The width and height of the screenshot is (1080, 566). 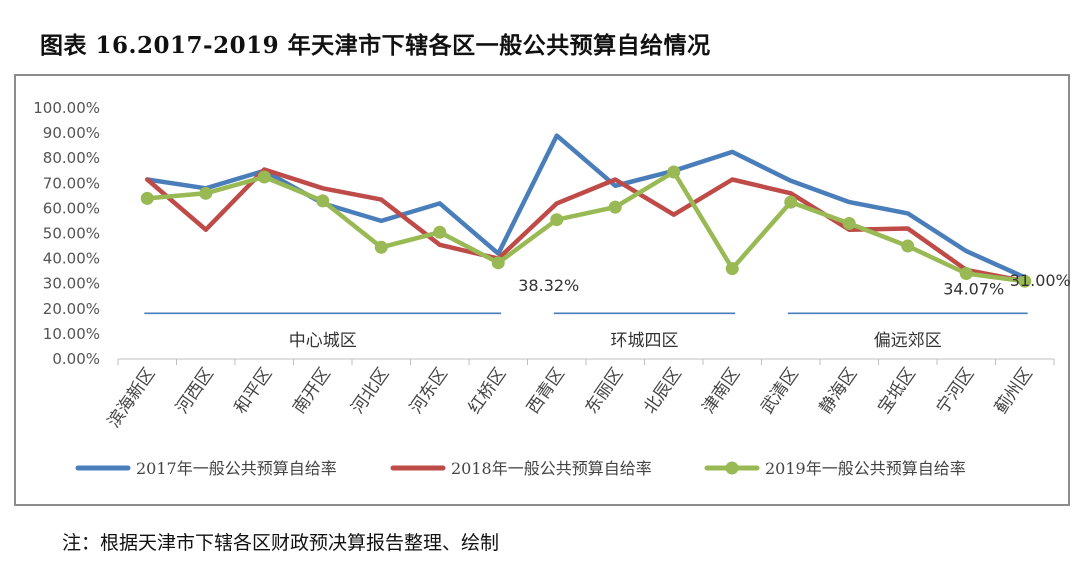 I want to click on y-tick-label: 30.00%, so click(x=71, y=284).